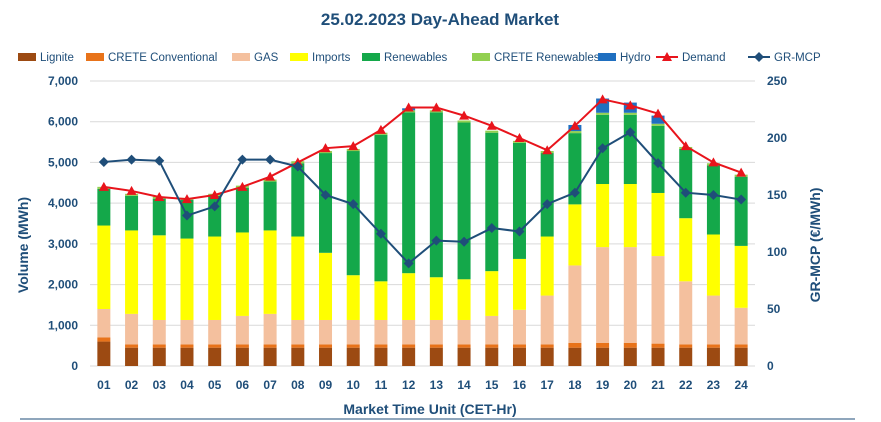  What do you see at coordinates (63, 325) in the screenshot?
I see `y-tick-label: 1,000` at bounding box center [63, 325].